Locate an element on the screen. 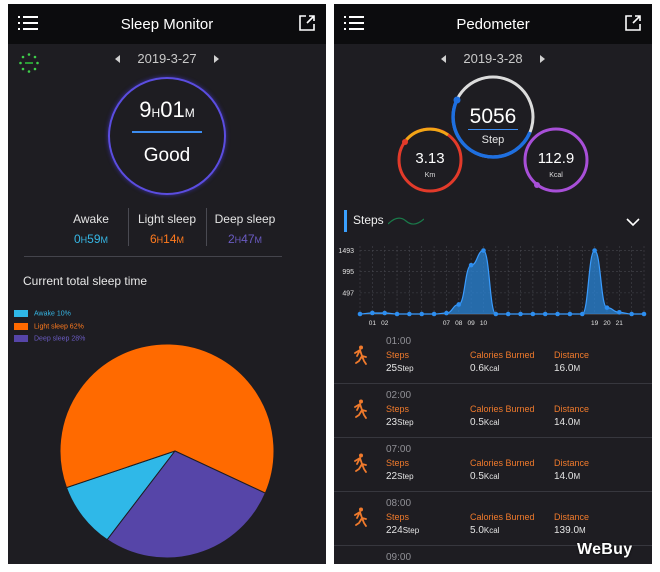  legend-light-sleep: Light sleep 62% is located at coordinates (49, 326).